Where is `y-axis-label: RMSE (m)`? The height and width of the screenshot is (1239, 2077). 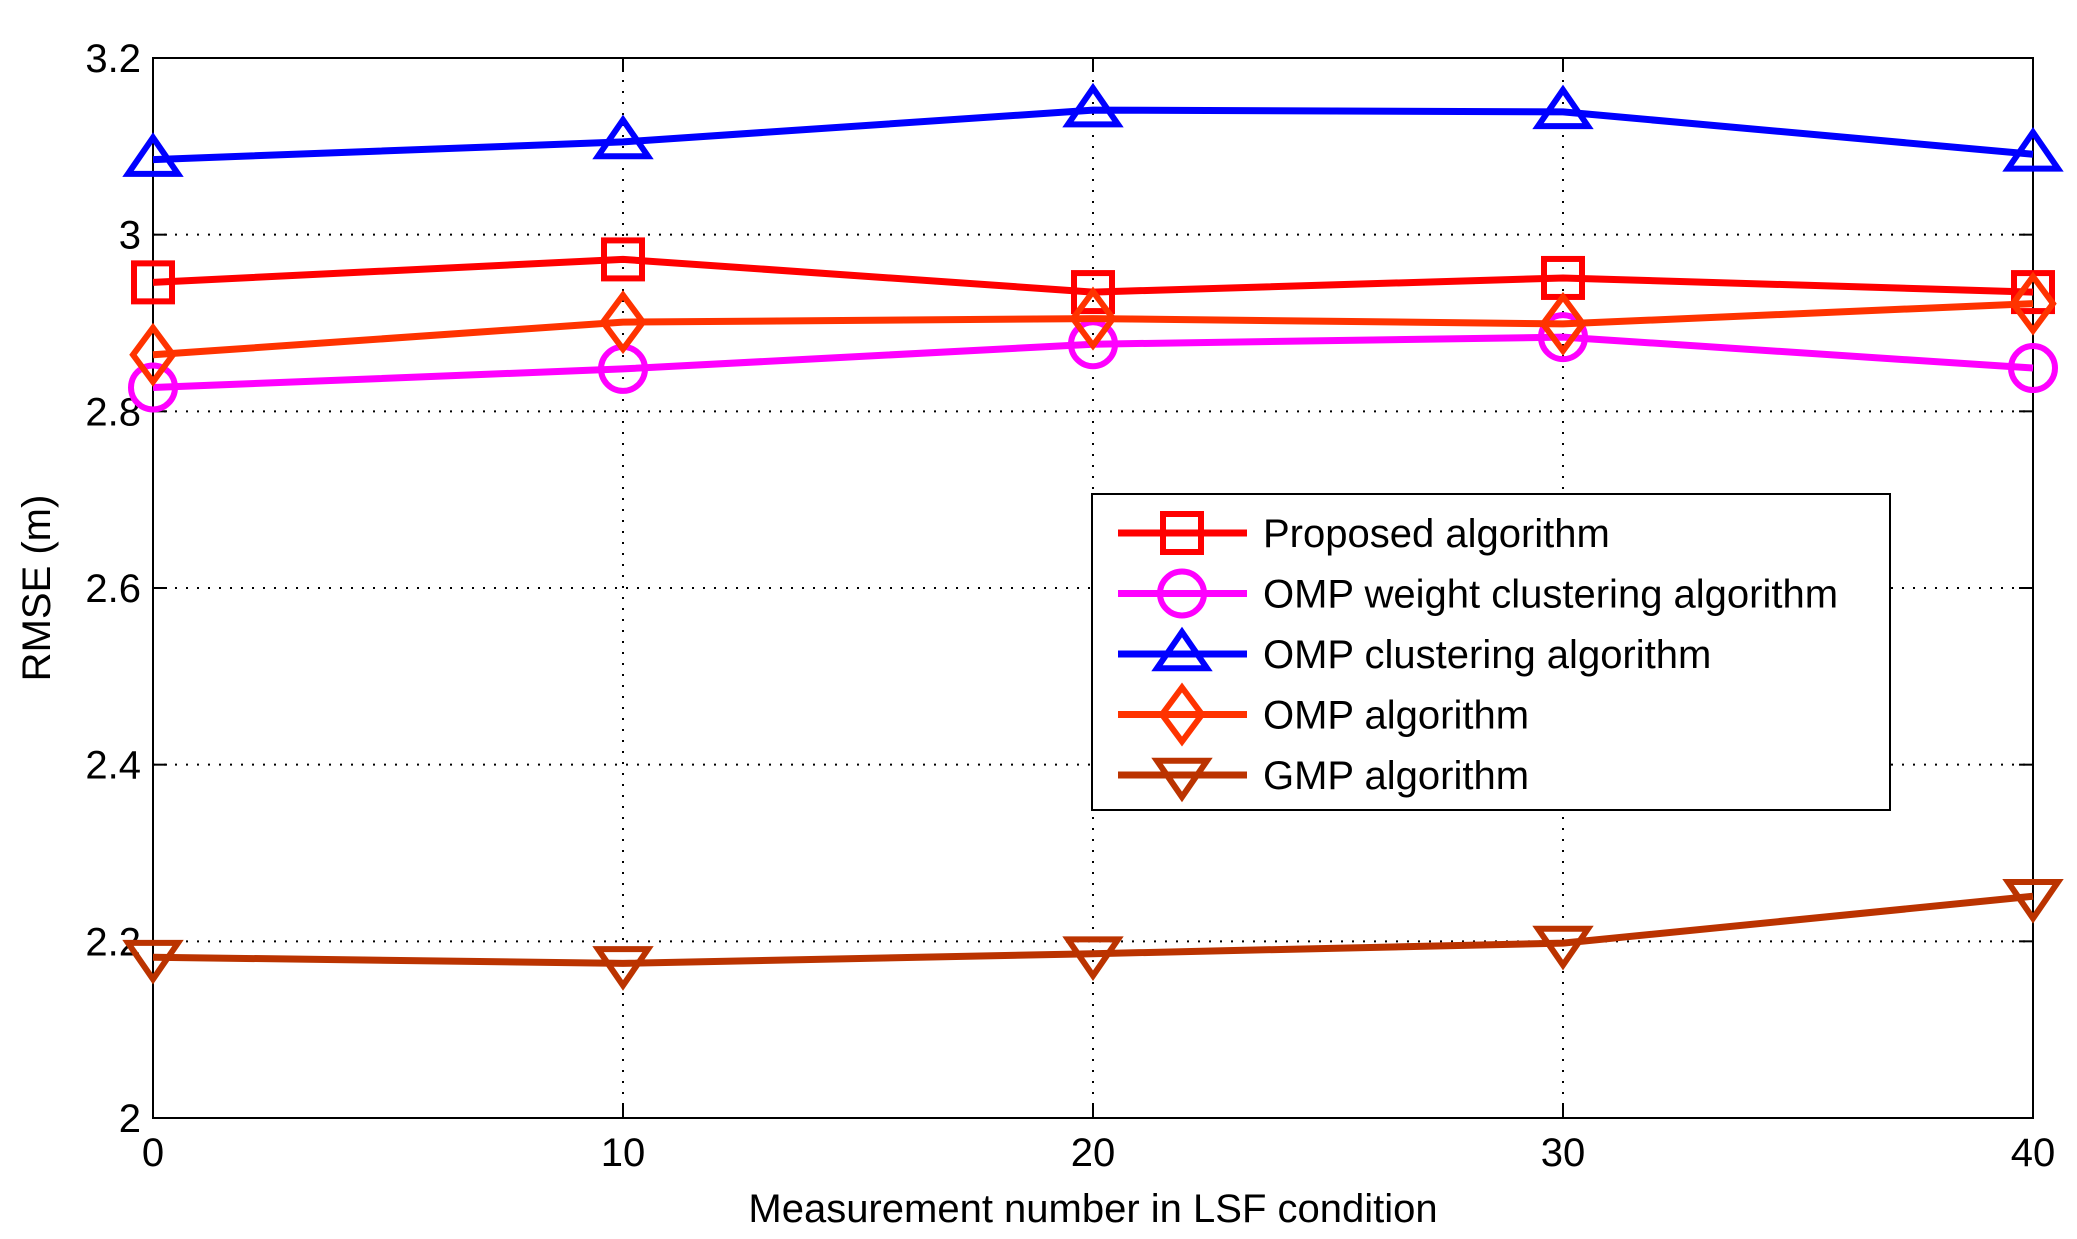
y-axis-label: RMSE (m) is located at coordinates (37, 588).